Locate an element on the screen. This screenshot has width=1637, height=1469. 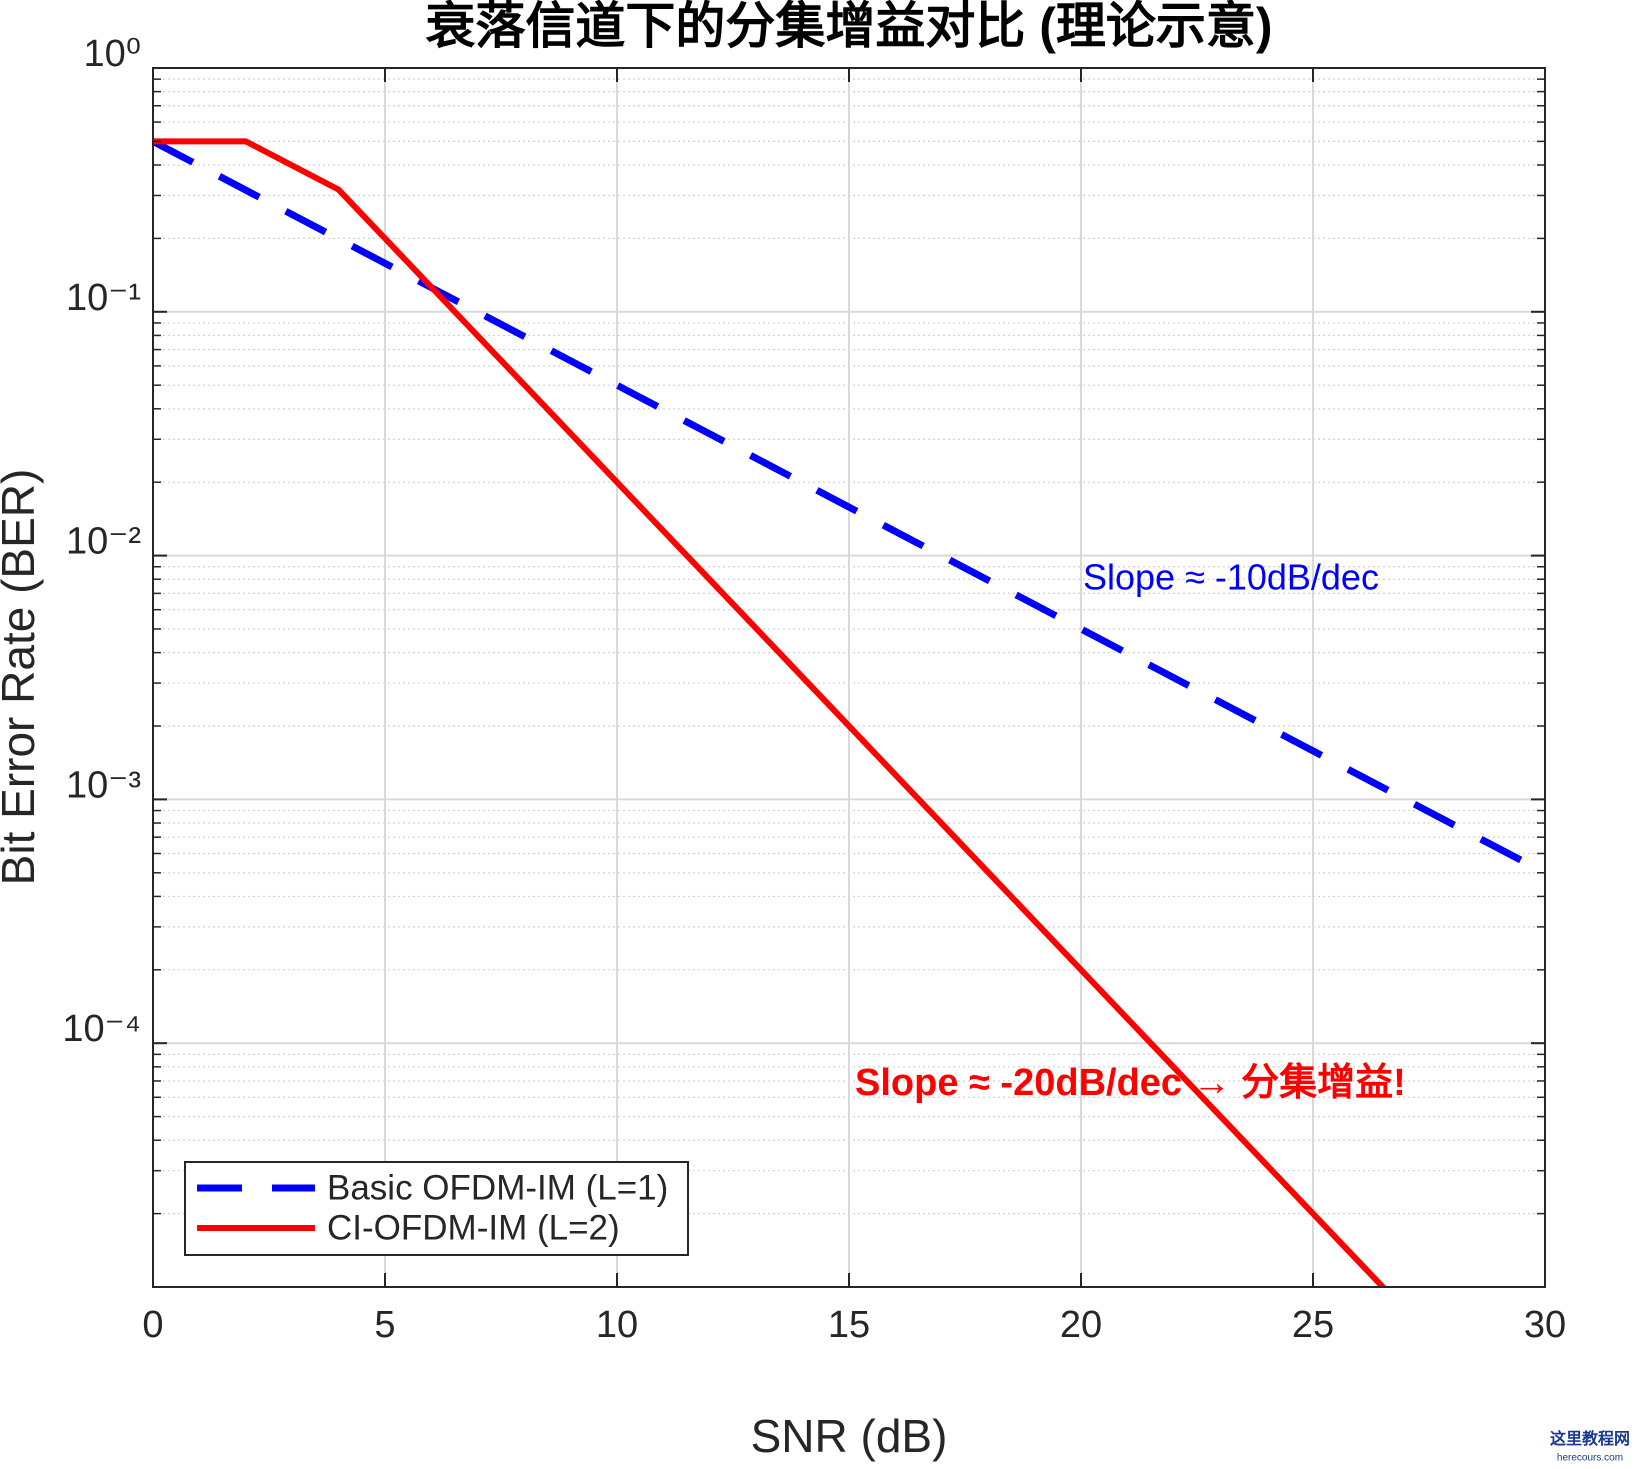
watermark: 这里教程网 is located at coordinates (1590, 1438).